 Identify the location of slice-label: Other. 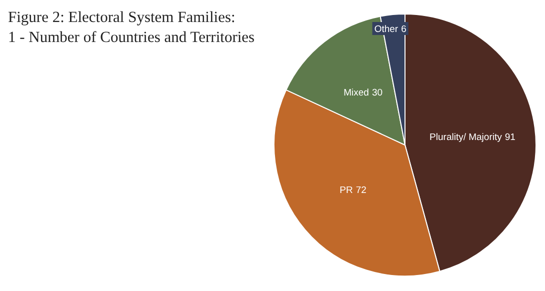
(386, 30).